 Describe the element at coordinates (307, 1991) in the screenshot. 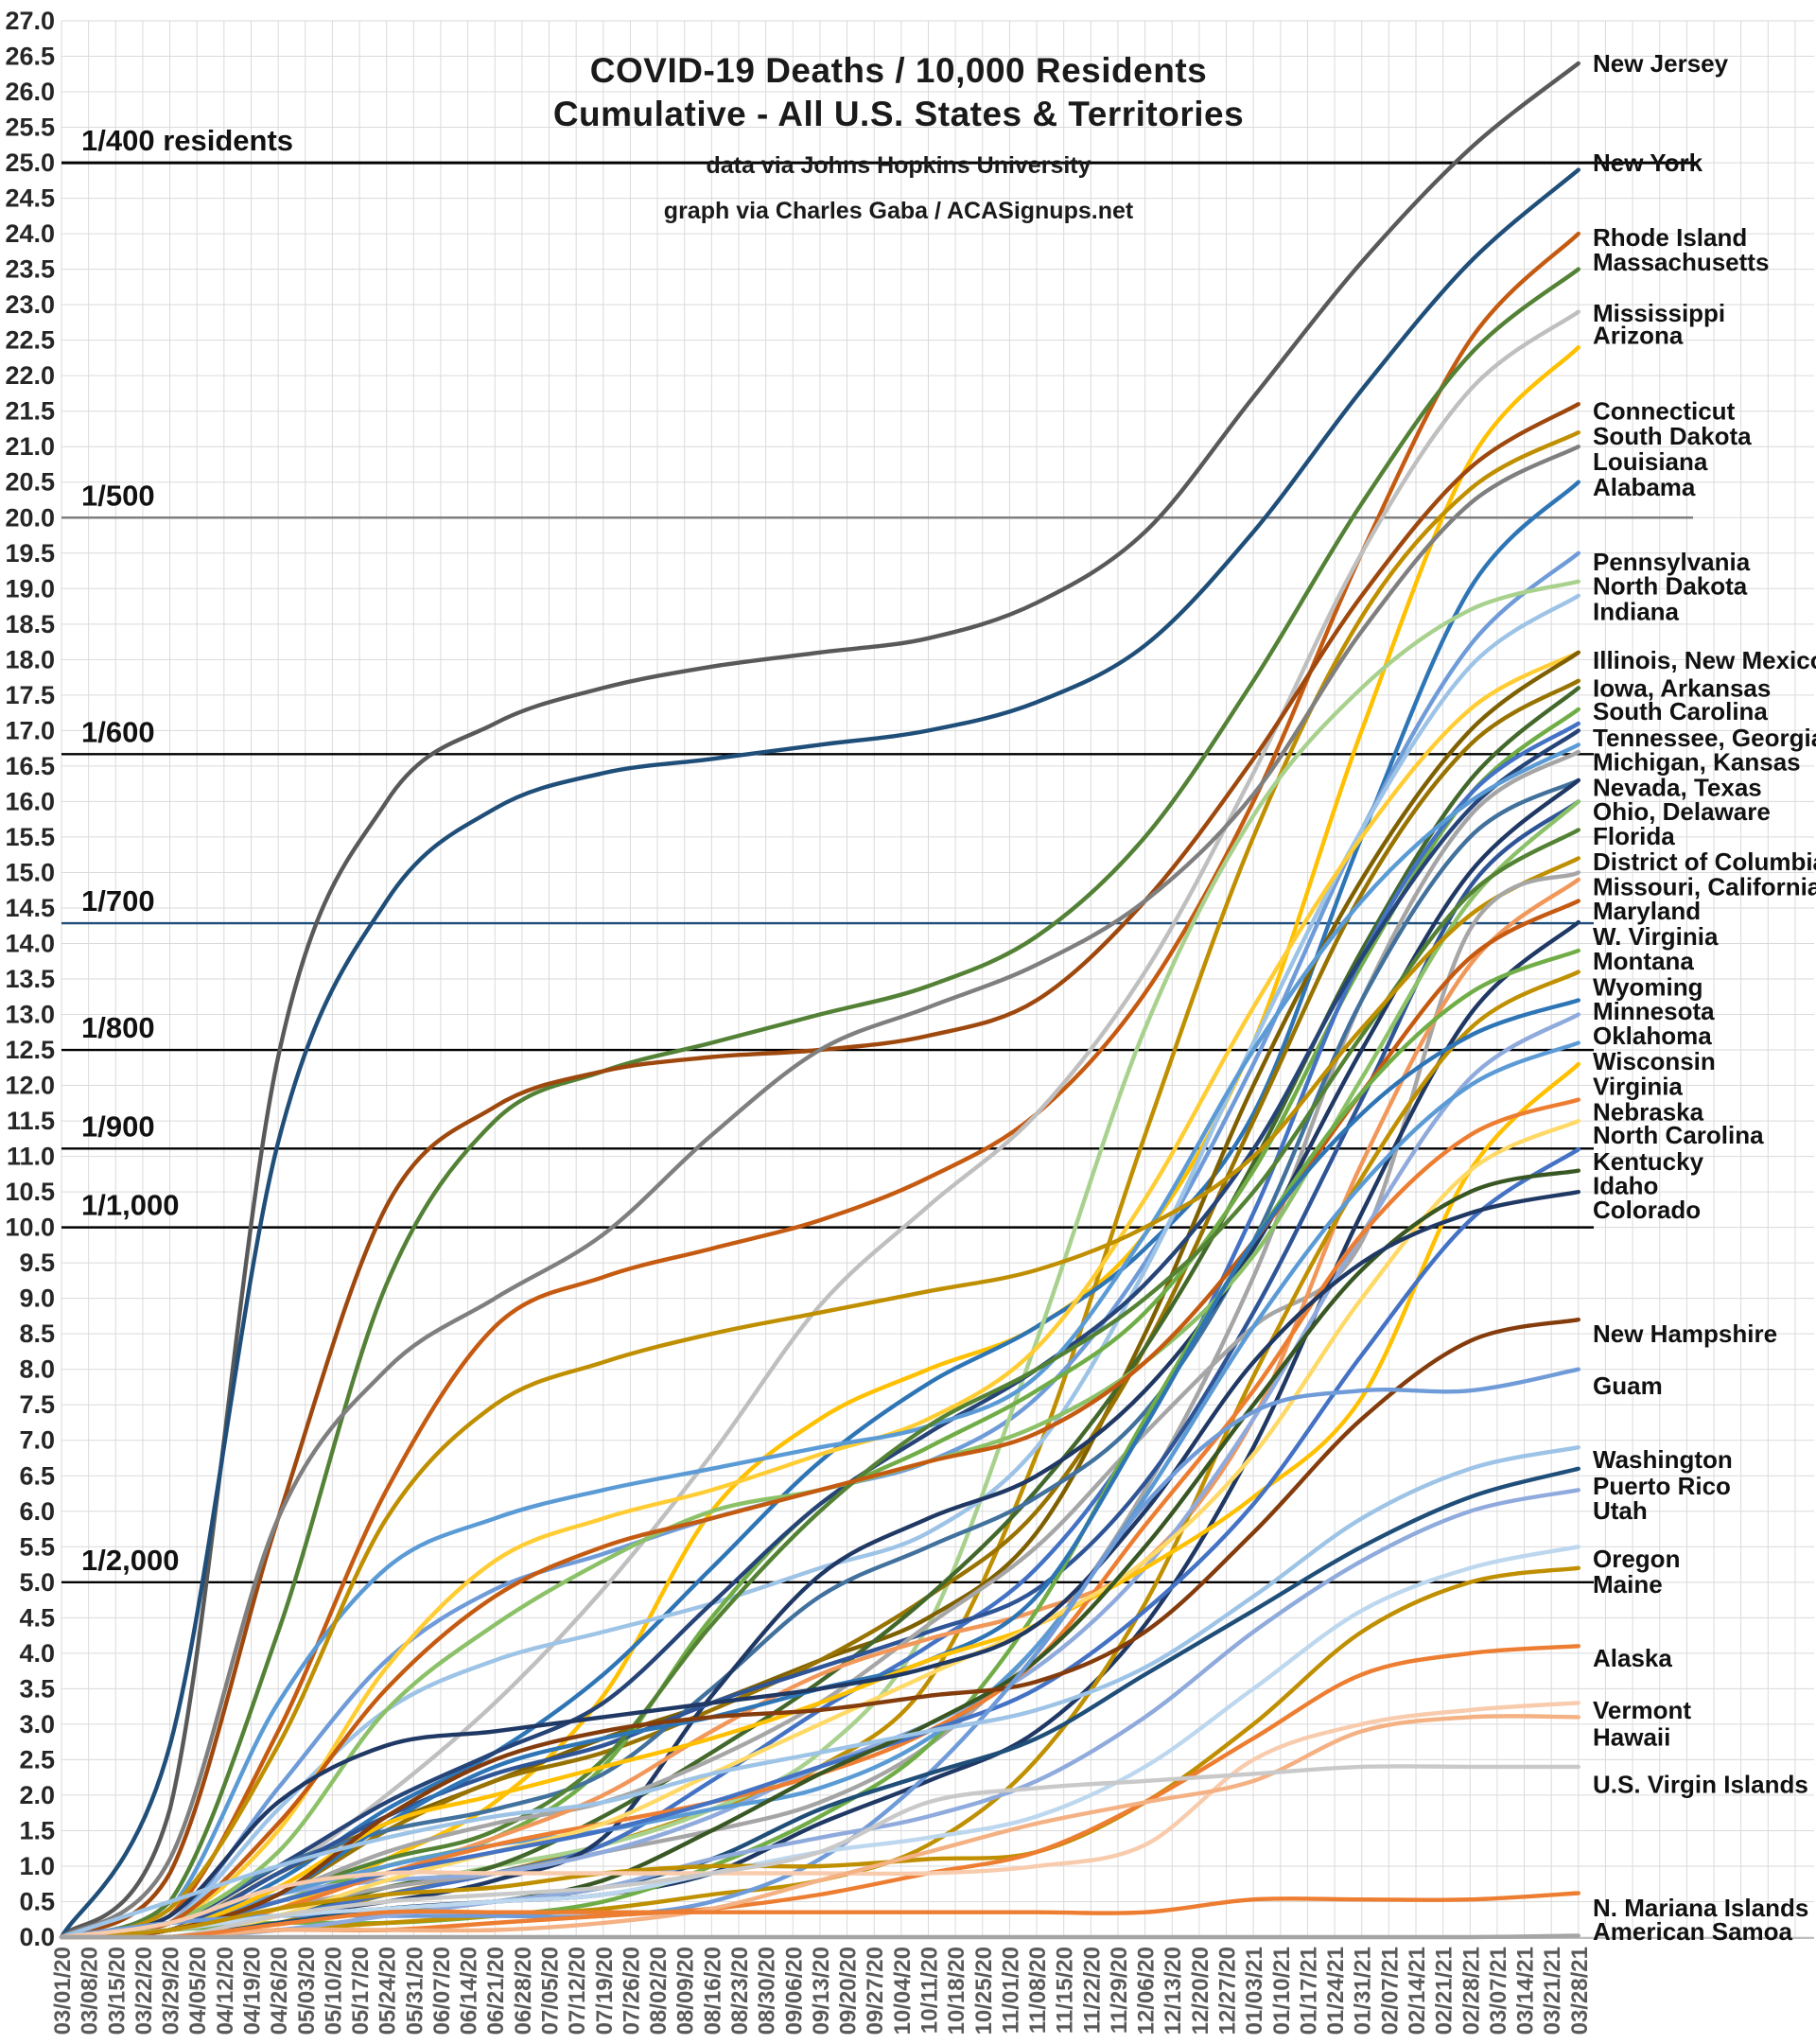

I see `x-tick-label: 05/03/20` at that location.